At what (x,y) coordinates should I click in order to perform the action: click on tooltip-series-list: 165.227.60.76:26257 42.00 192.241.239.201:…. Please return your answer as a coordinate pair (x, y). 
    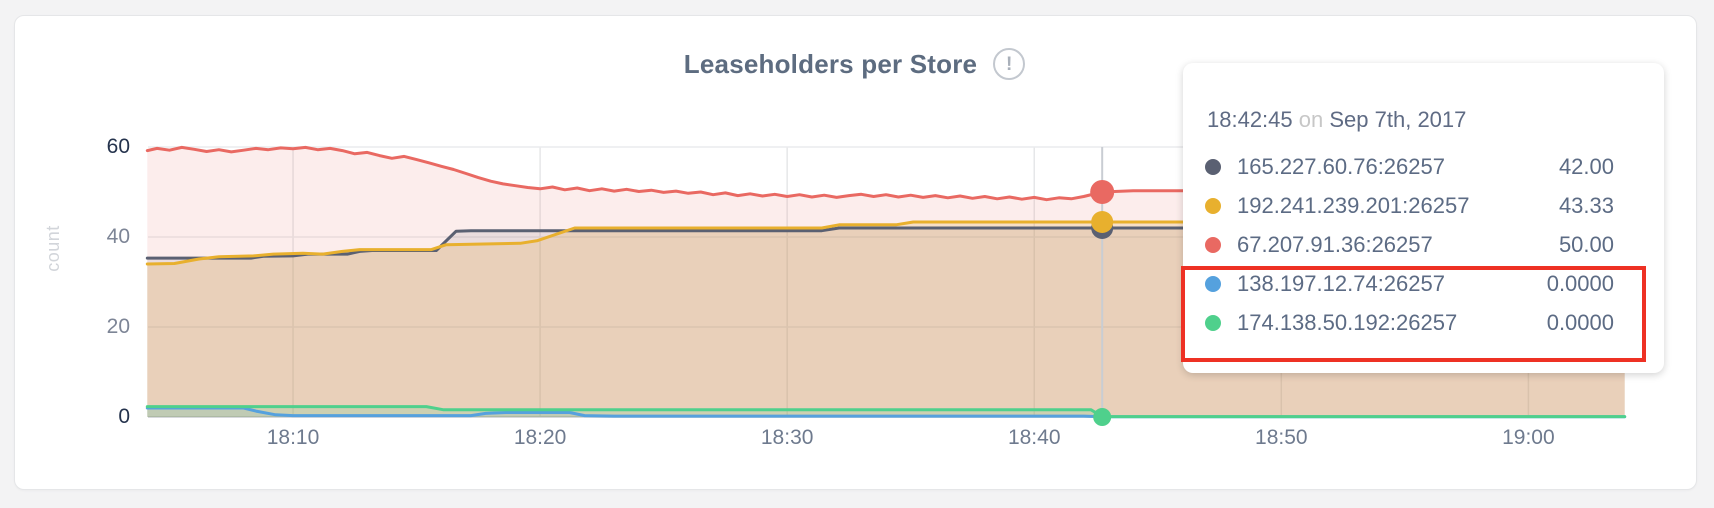
    Looking at the image, I should click on (1409, 244).